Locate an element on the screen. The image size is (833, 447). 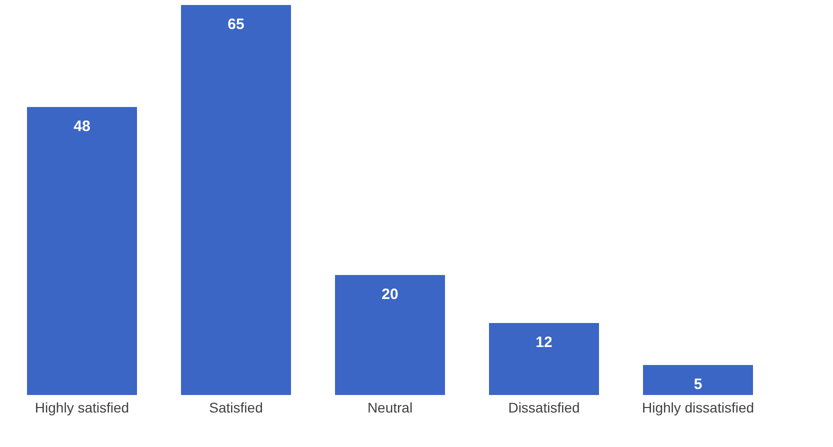
x-tick-label: Highly dissatisfied is located at coordinates (698, 408).